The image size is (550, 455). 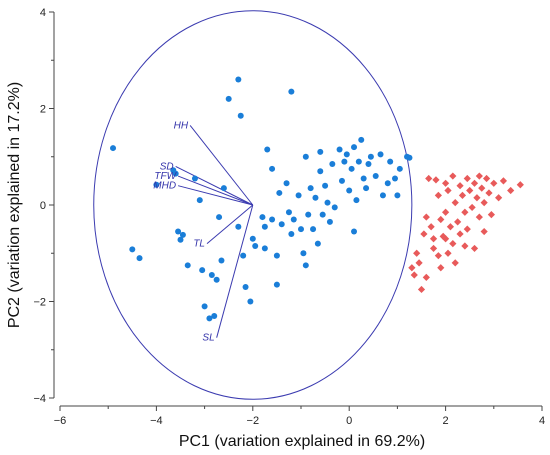 What do you see at coordinates (39, 399) in the screenshot?
I see `y-tick-label: −4` at bounding box center [39, 399].